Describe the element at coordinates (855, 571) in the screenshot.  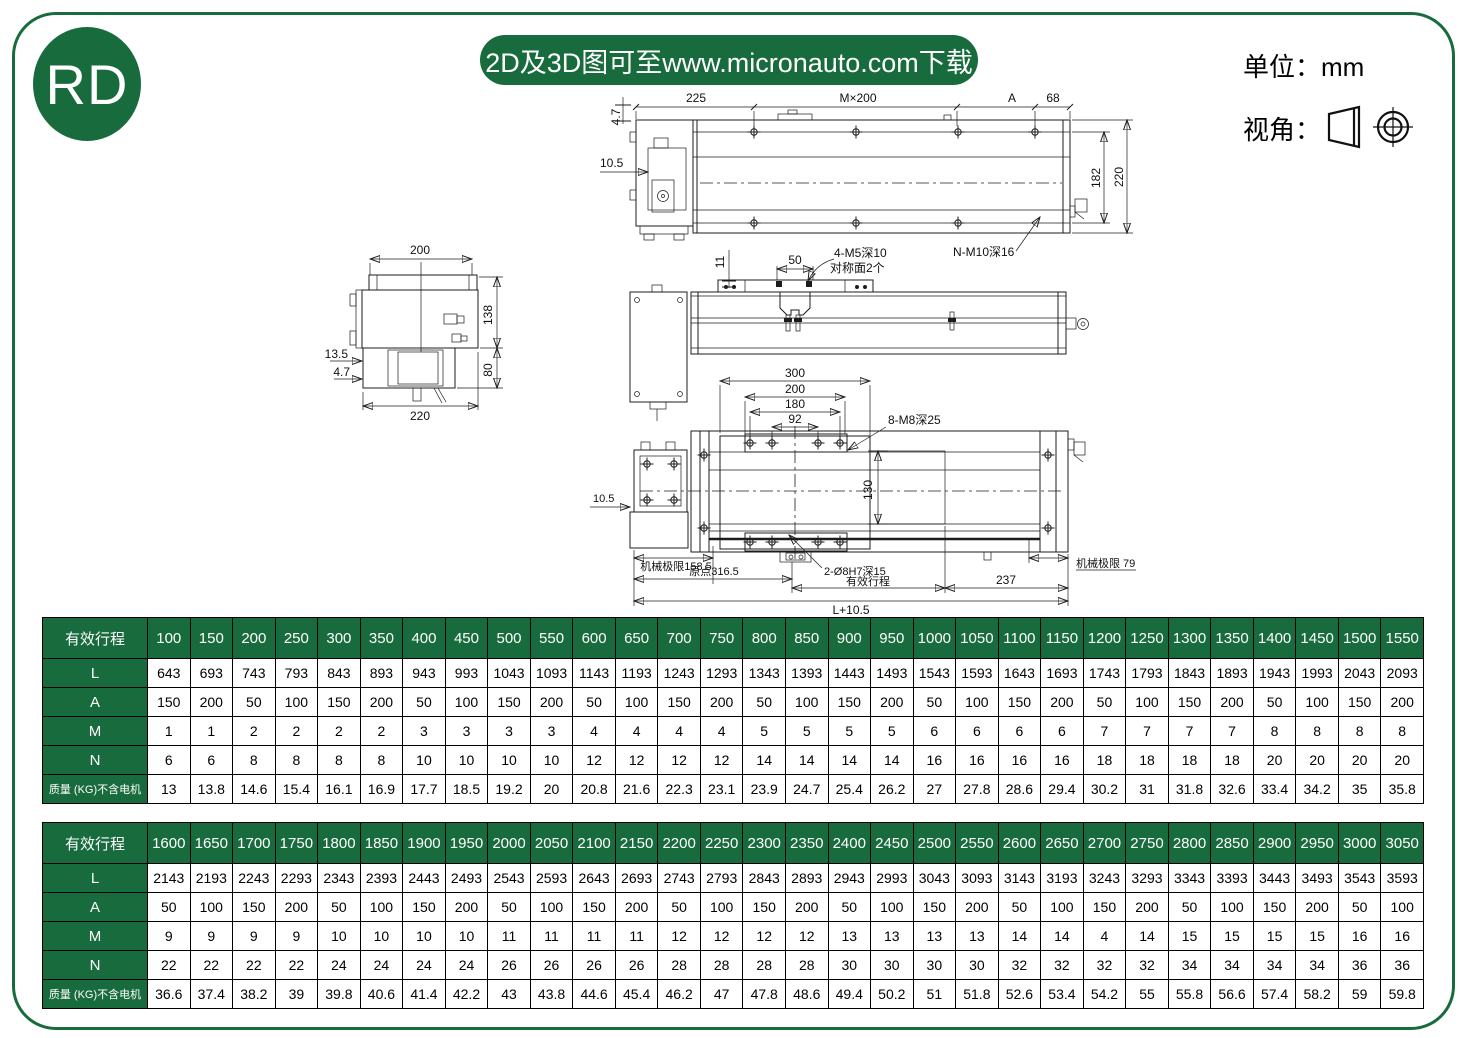
I see `callout-pin: 2-Ø8H7深15` at that location.